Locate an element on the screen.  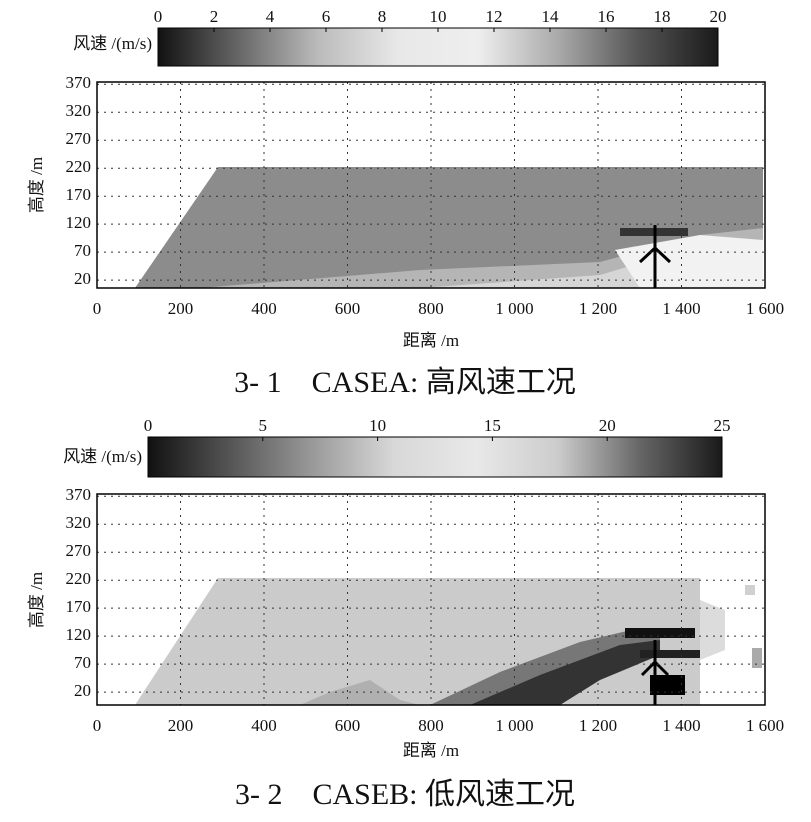
chart-title: 3- 1 CASEA: 高风速工况 is located at coordinates (405, 382).